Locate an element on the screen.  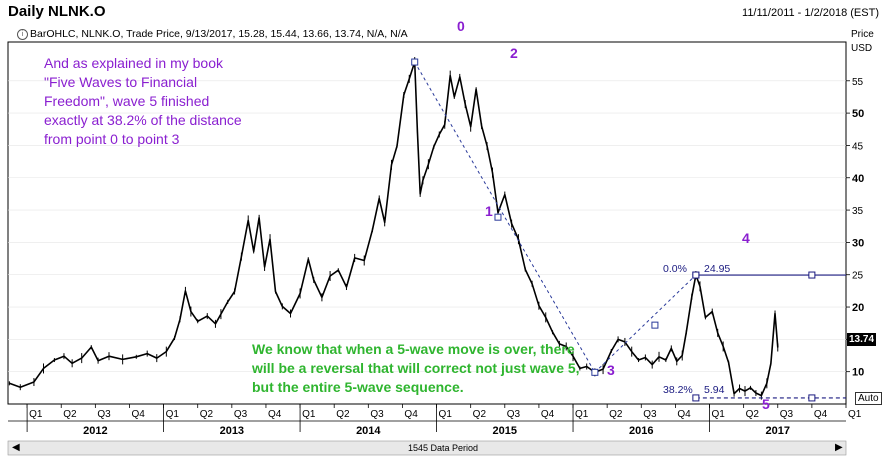
fib-lower-value: 5.94 is located at coordinates (714, 390).